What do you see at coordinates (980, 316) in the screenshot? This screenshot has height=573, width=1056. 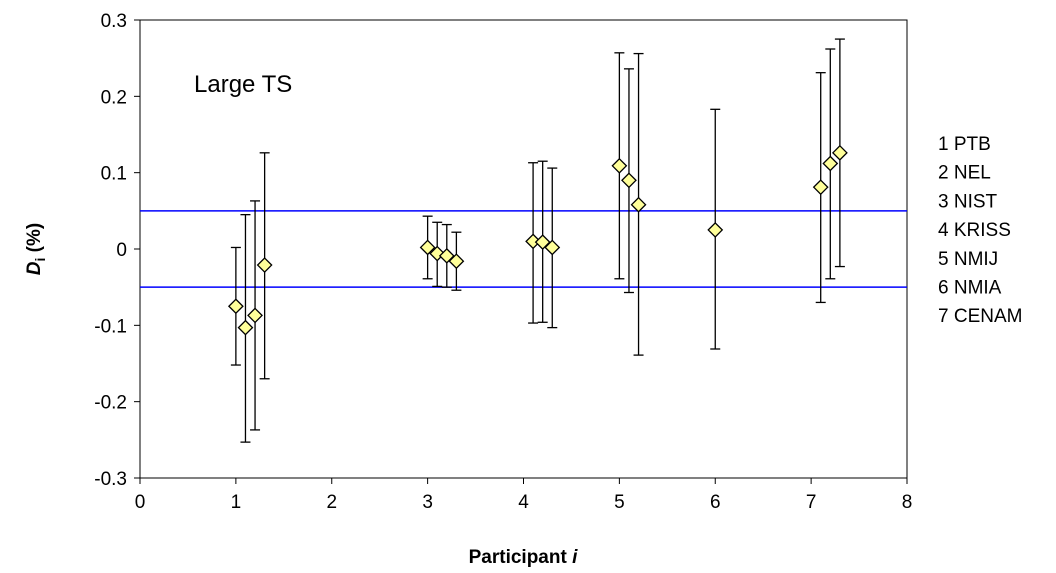 I see `legend-item: 7 CENAM` at bounding box center [980, 316].